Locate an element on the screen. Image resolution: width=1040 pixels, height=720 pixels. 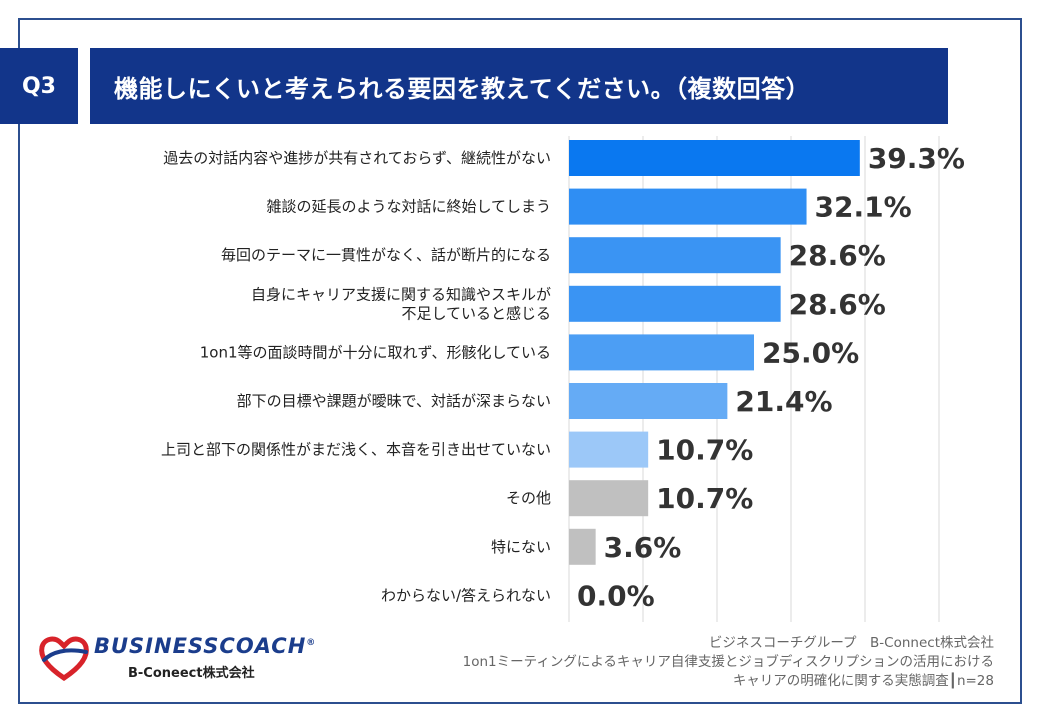
value-label-8: 3.6% is located at coordinates (643, 547).